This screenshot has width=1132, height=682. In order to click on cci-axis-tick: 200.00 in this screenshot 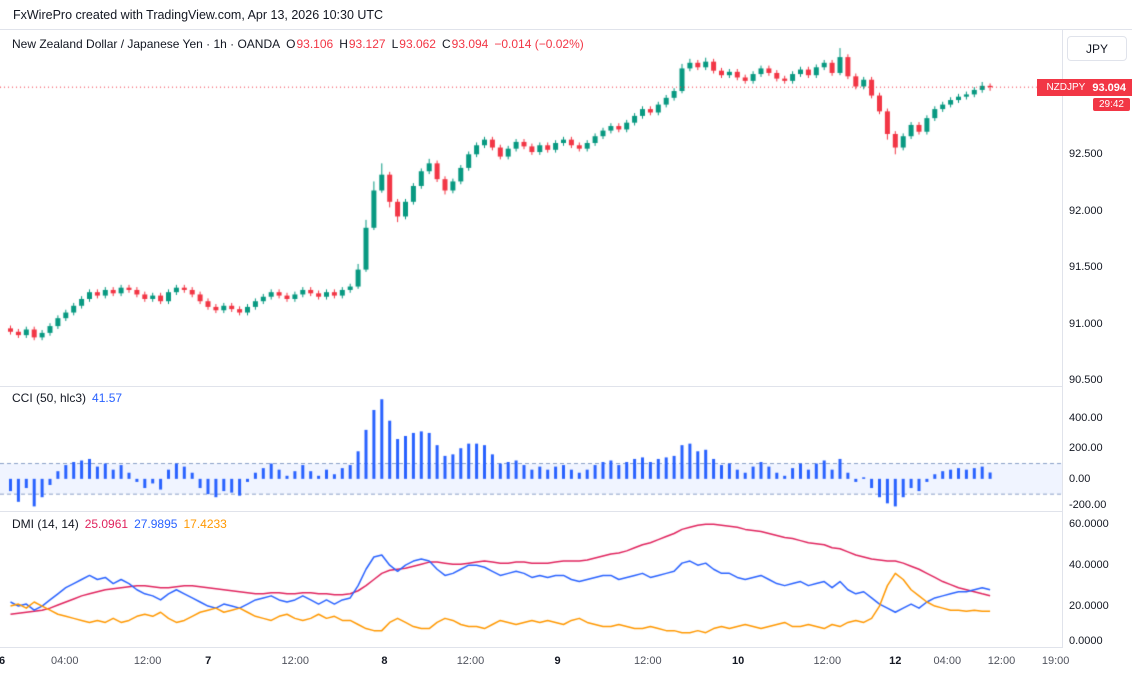, I will do `click(1086, 448)`.